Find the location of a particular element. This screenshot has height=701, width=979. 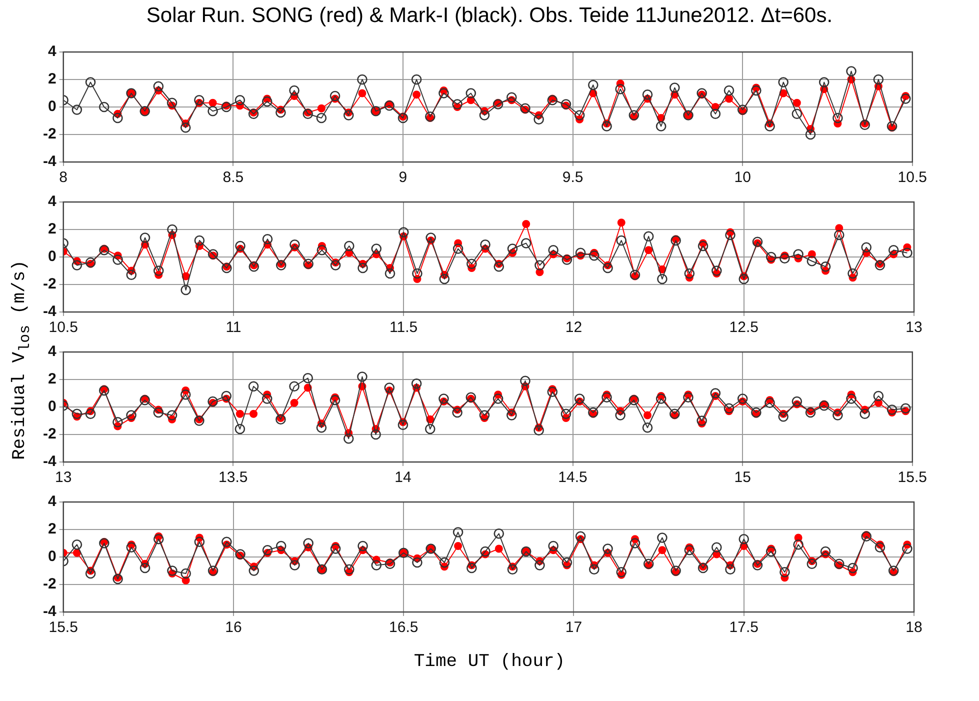

x-tick-label: 13.5 is located at coordinates (233, 477).